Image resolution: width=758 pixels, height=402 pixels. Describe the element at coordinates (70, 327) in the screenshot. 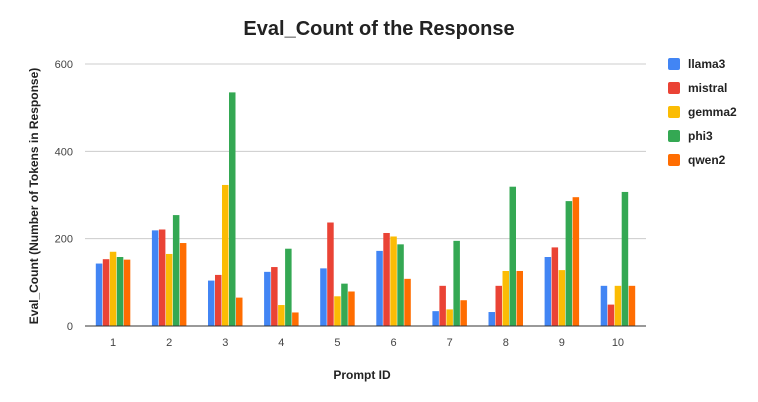

I see `y-tick-label: 0` at that location.